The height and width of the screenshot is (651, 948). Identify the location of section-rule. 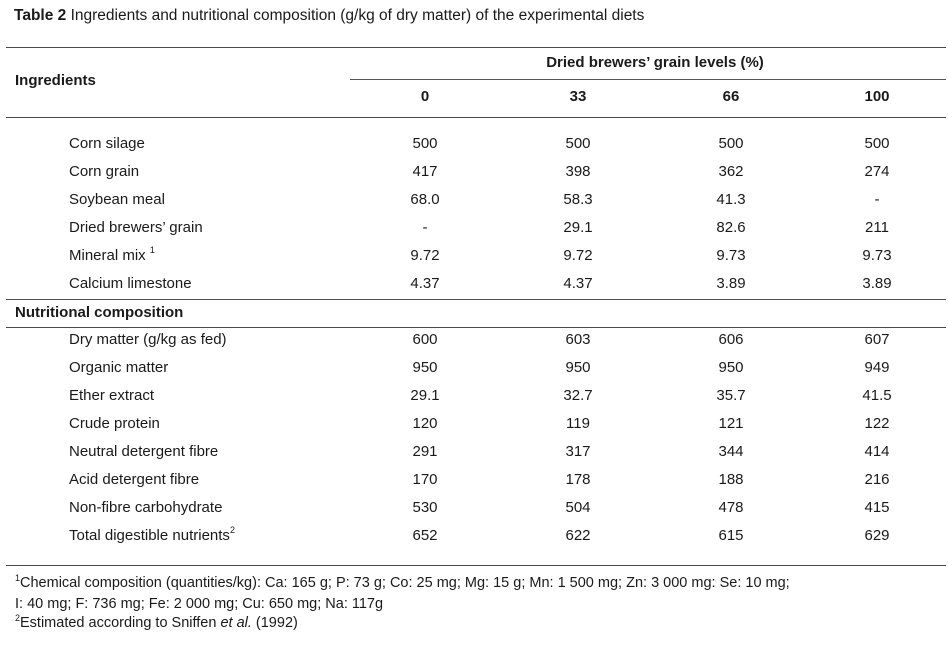
(476, 299).